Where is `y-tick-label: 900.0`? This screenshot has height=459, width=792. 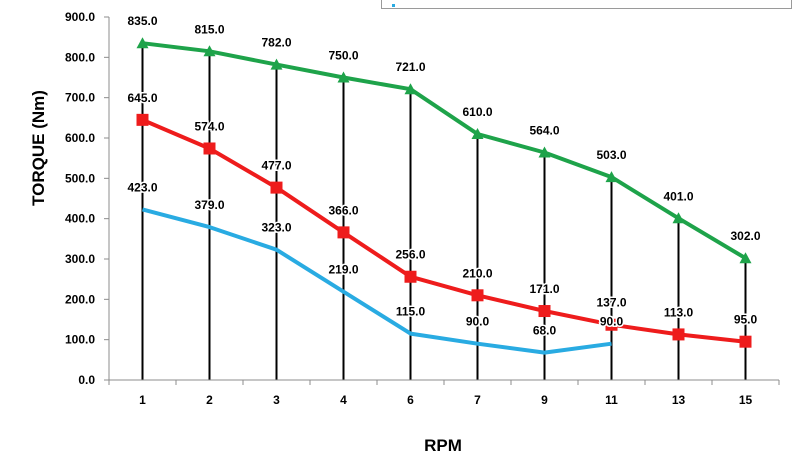
y-tick-label: 900.0 is located at coordinates (80, 17).